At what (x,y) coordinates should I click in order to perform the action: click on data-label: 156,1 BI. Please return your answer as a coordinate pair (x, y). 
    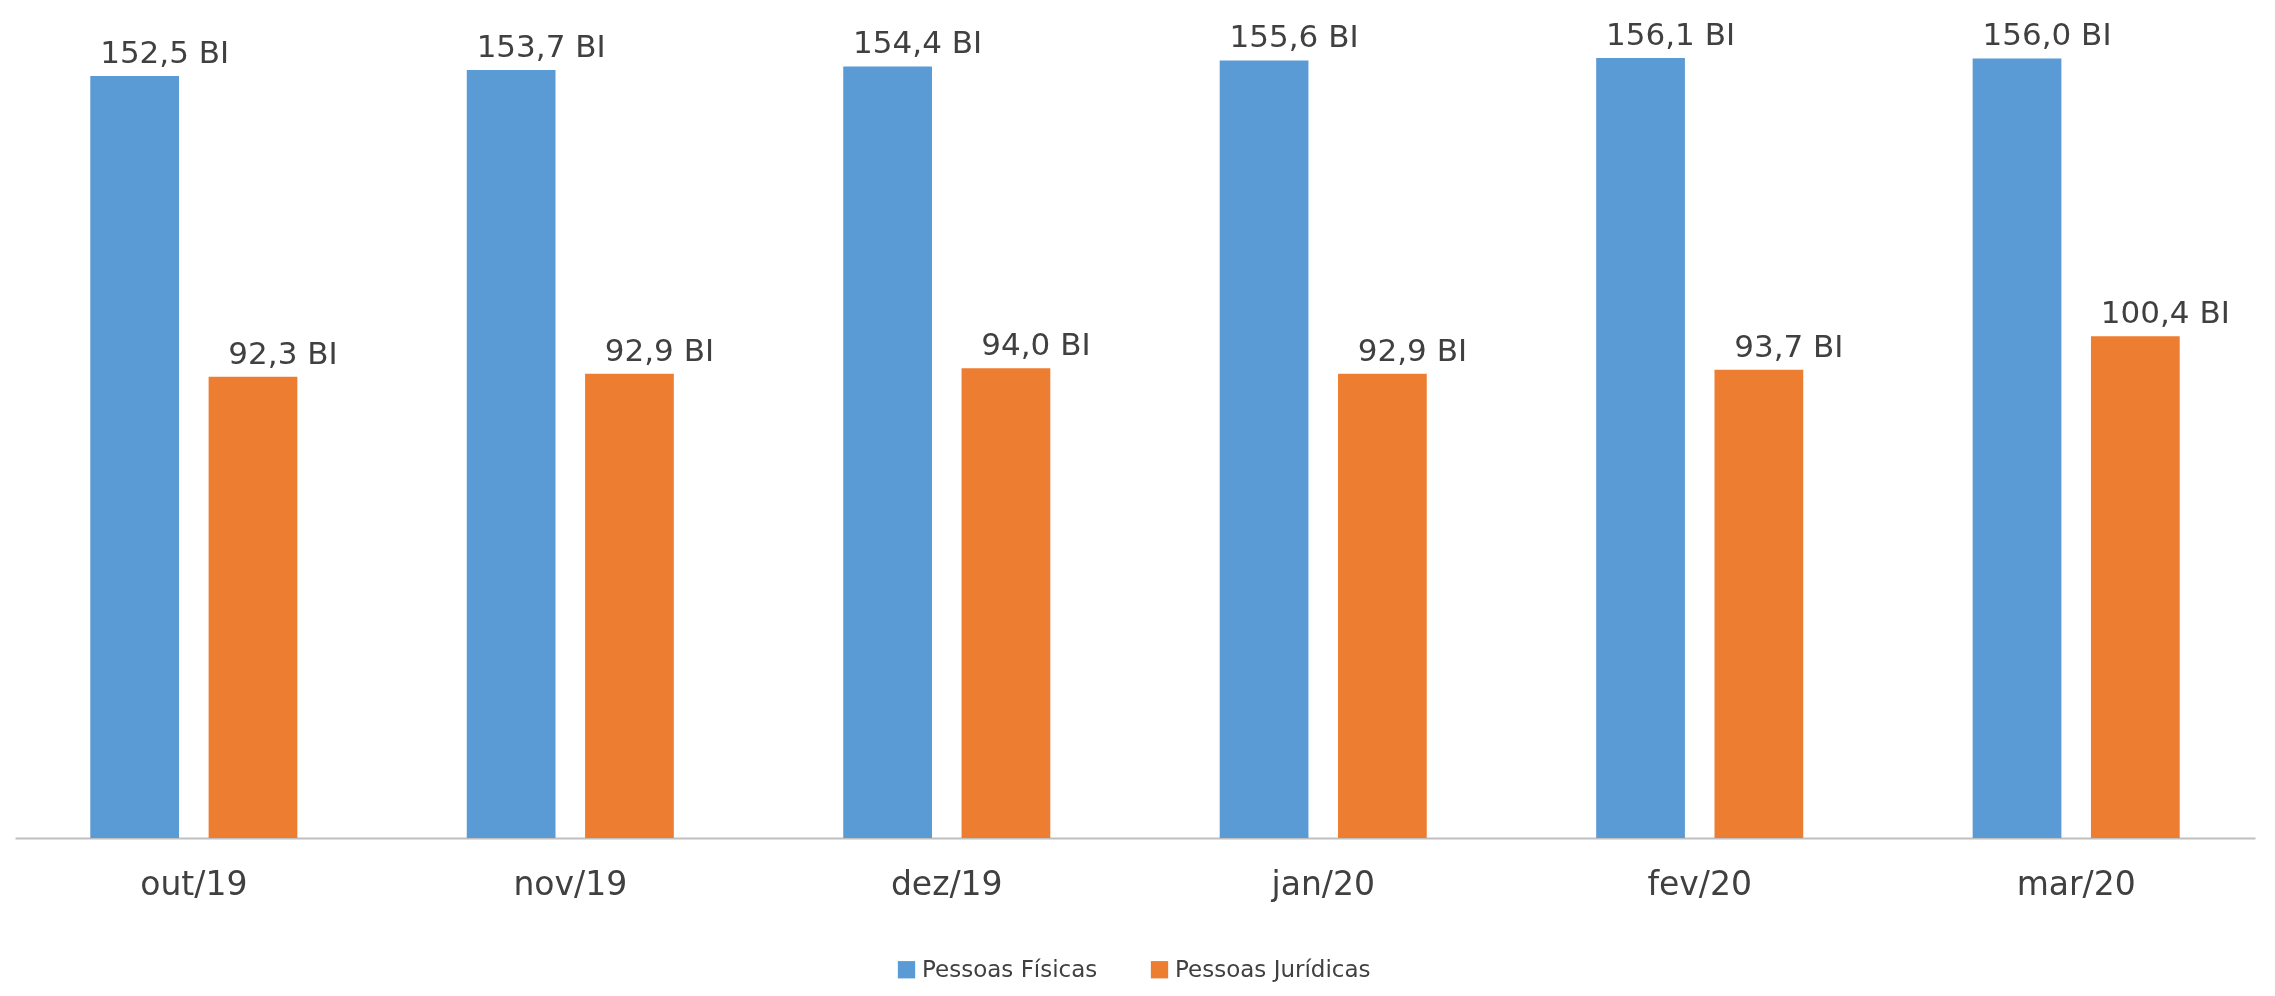
    Looking at the image, I should click on (1671, 34).